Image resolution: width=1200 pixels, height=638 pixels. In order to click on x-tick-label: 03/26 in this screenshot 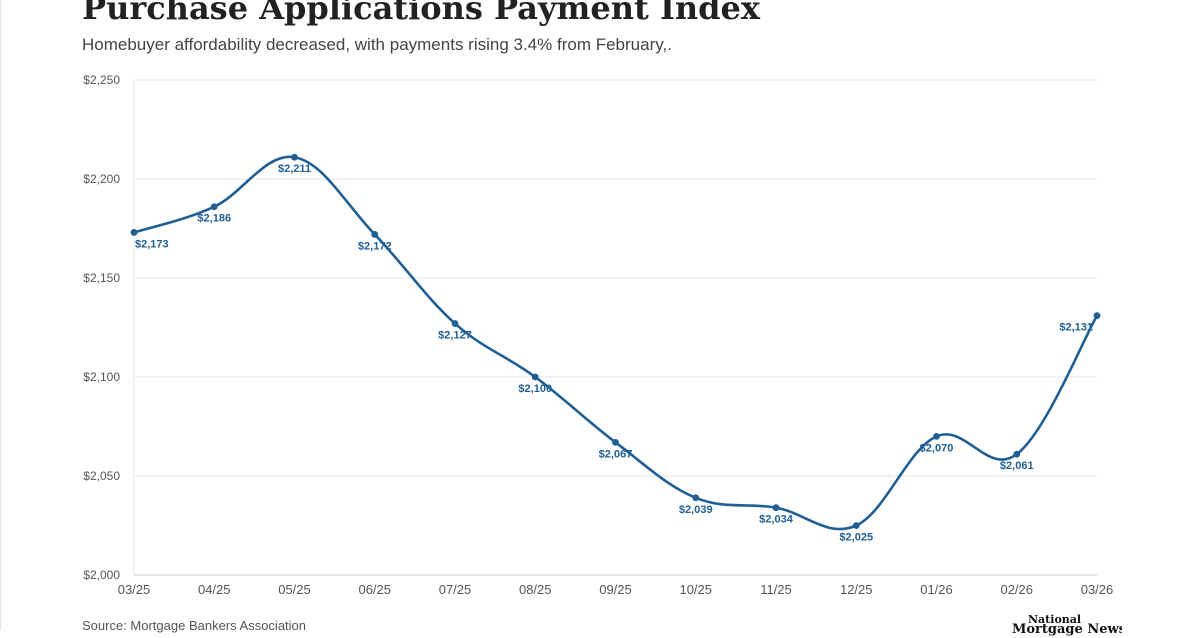, I will do `click(1097, 589)`.